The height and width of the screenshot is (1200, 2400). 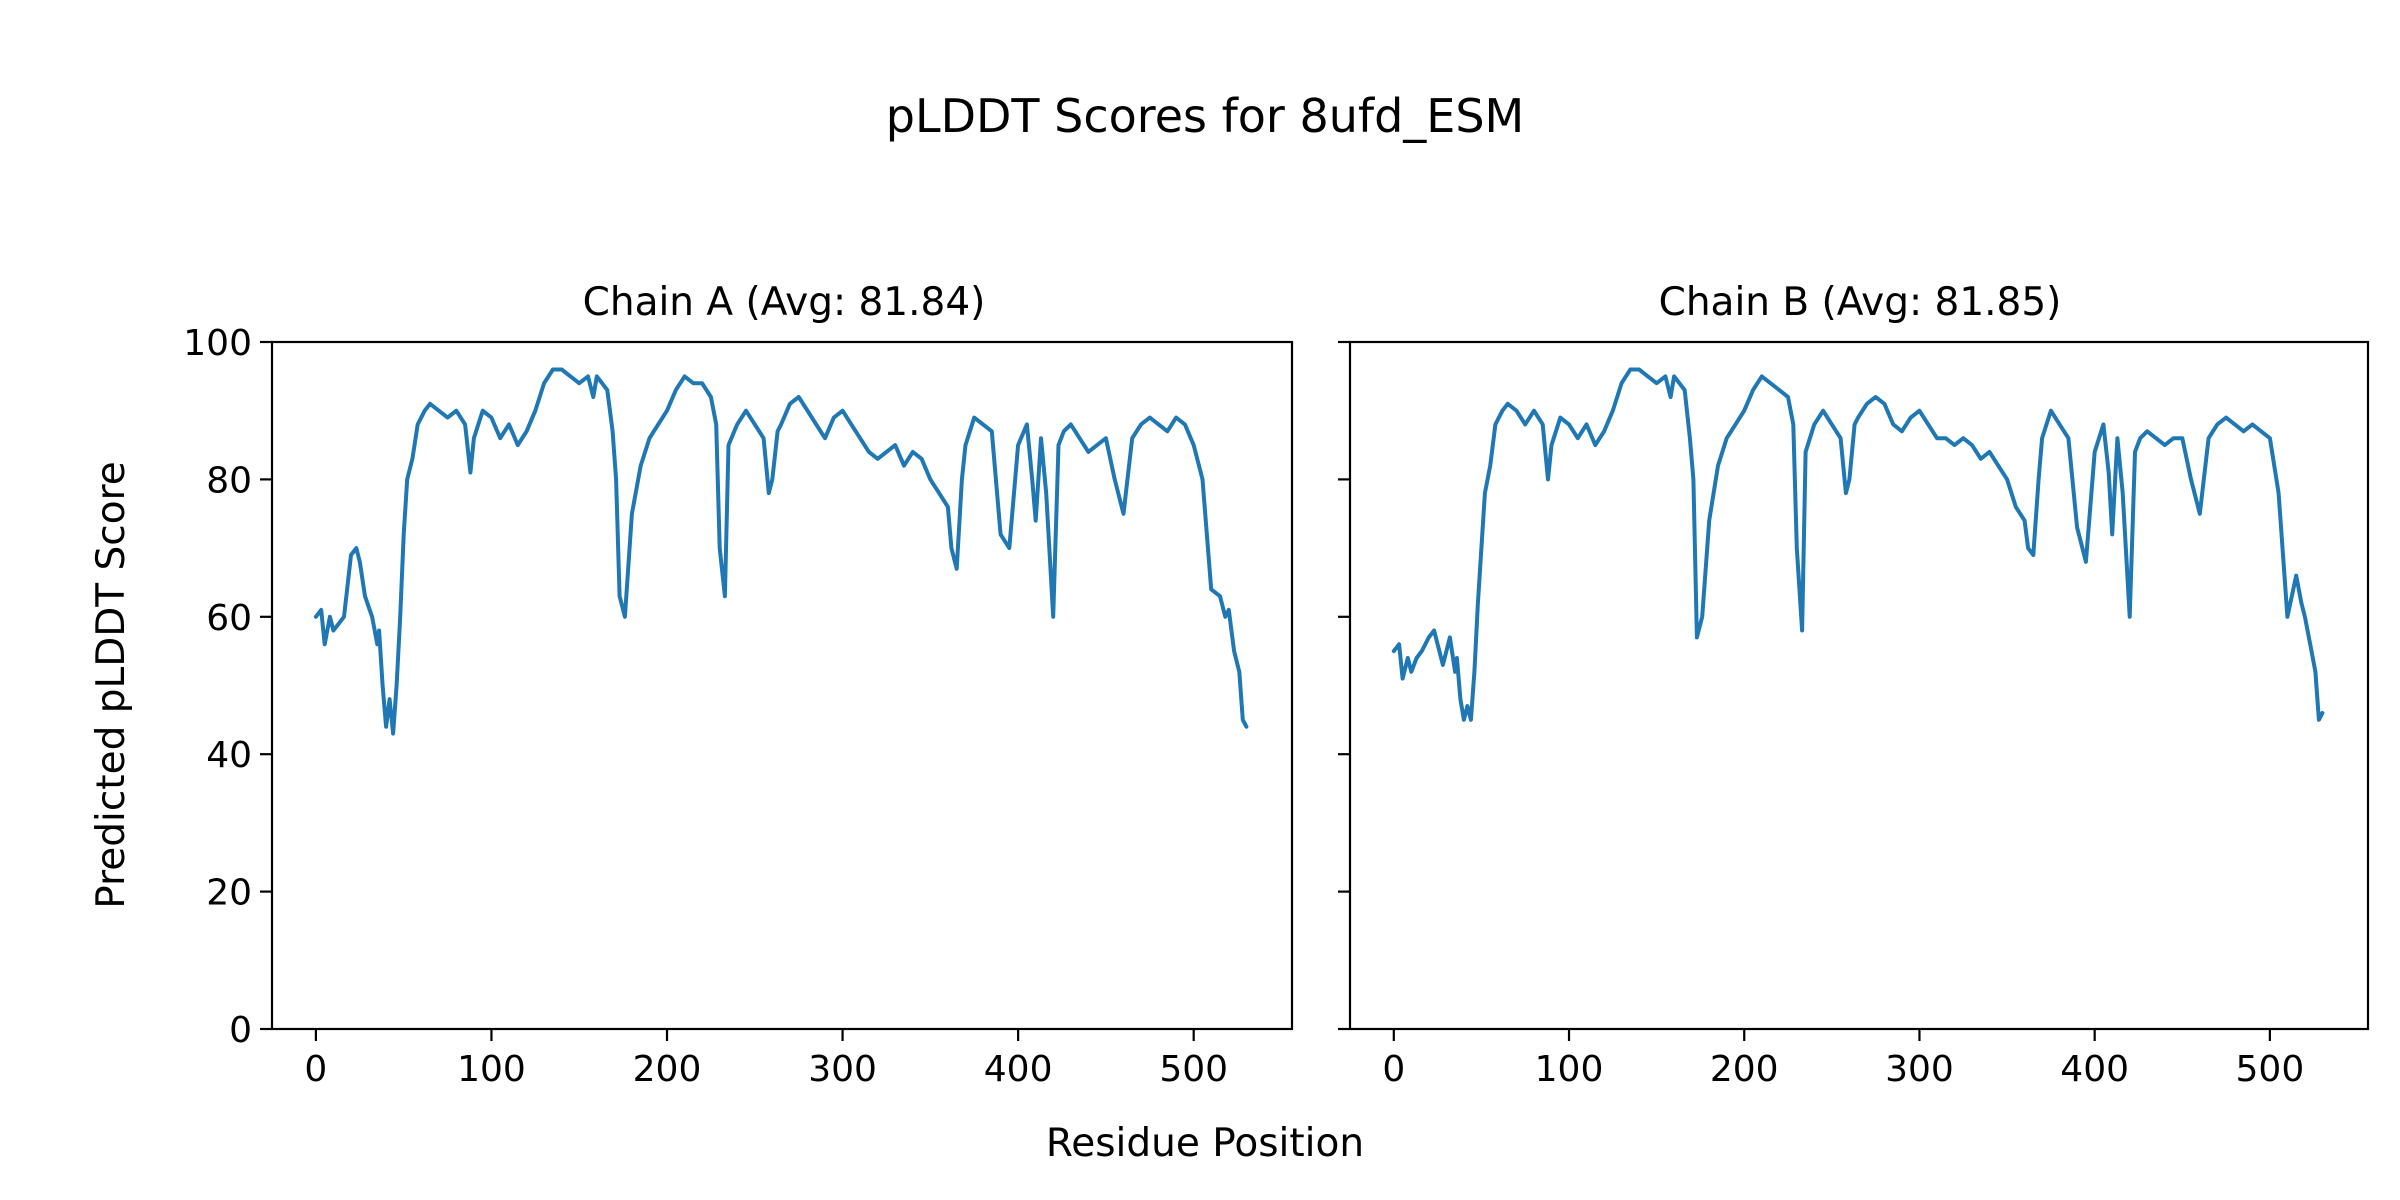 I want to click on panel-title-chain-a: Chain A (Avg: 81.84), so click(x=784, y=302).